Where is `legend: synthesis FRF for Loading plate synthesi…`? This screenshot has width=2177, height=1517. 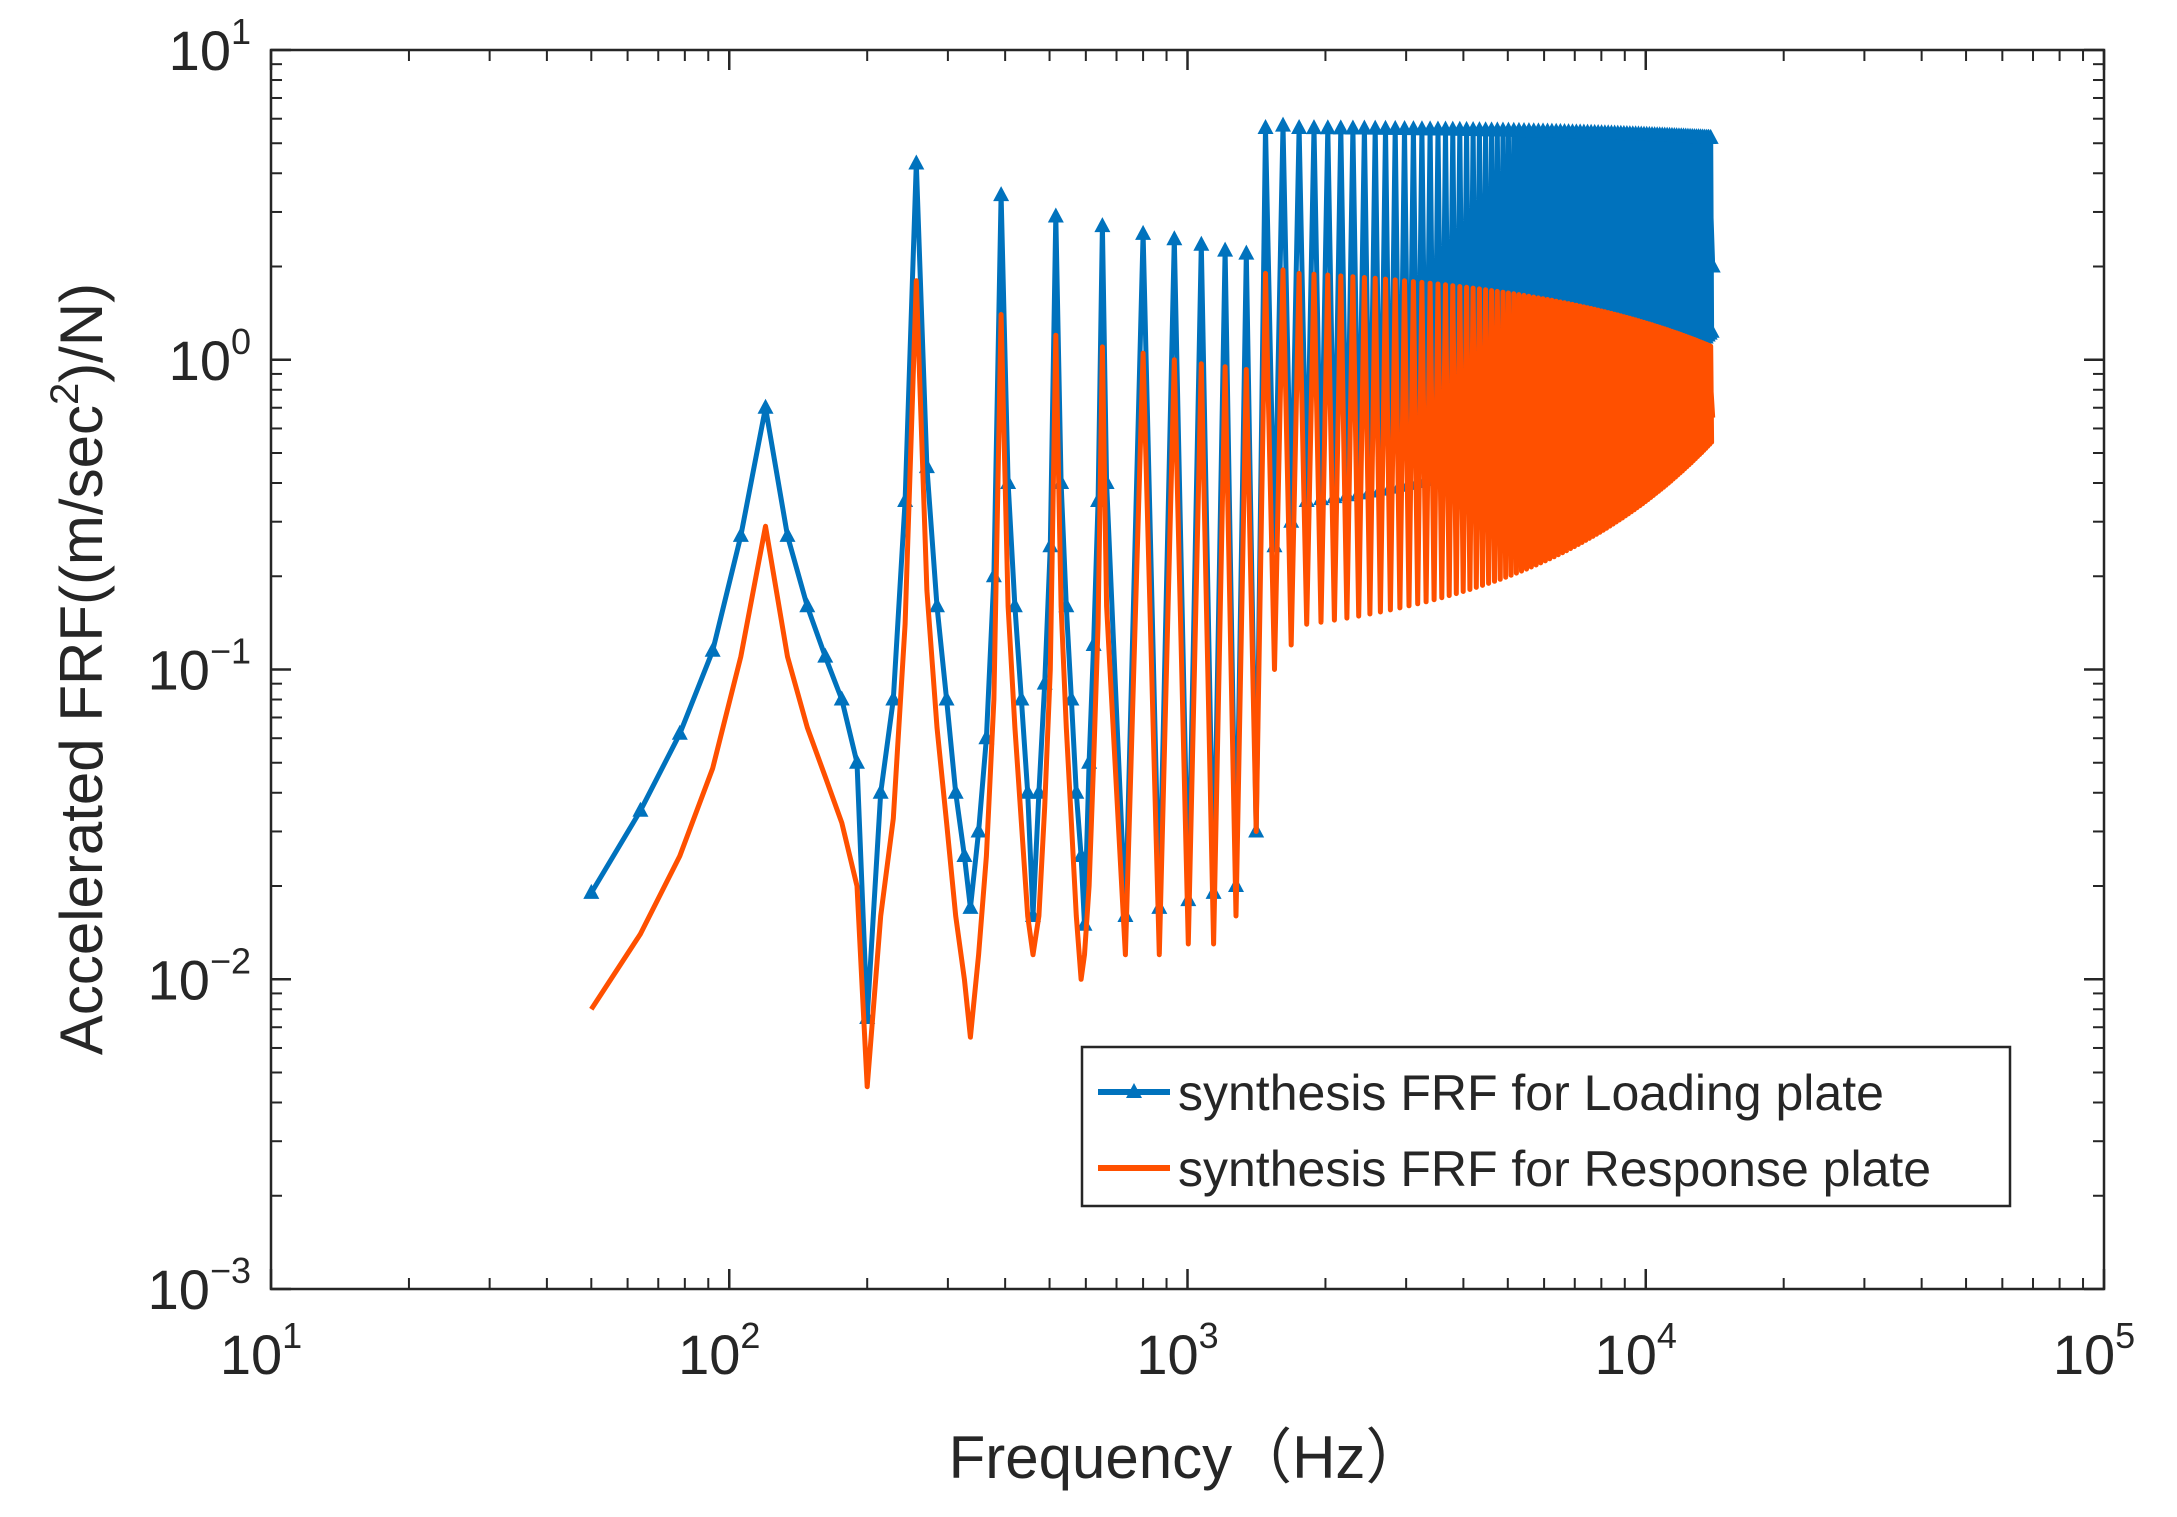 legend: synthesis FRF for Loading plate synthesi… is located at coordinates (1546, 1126).